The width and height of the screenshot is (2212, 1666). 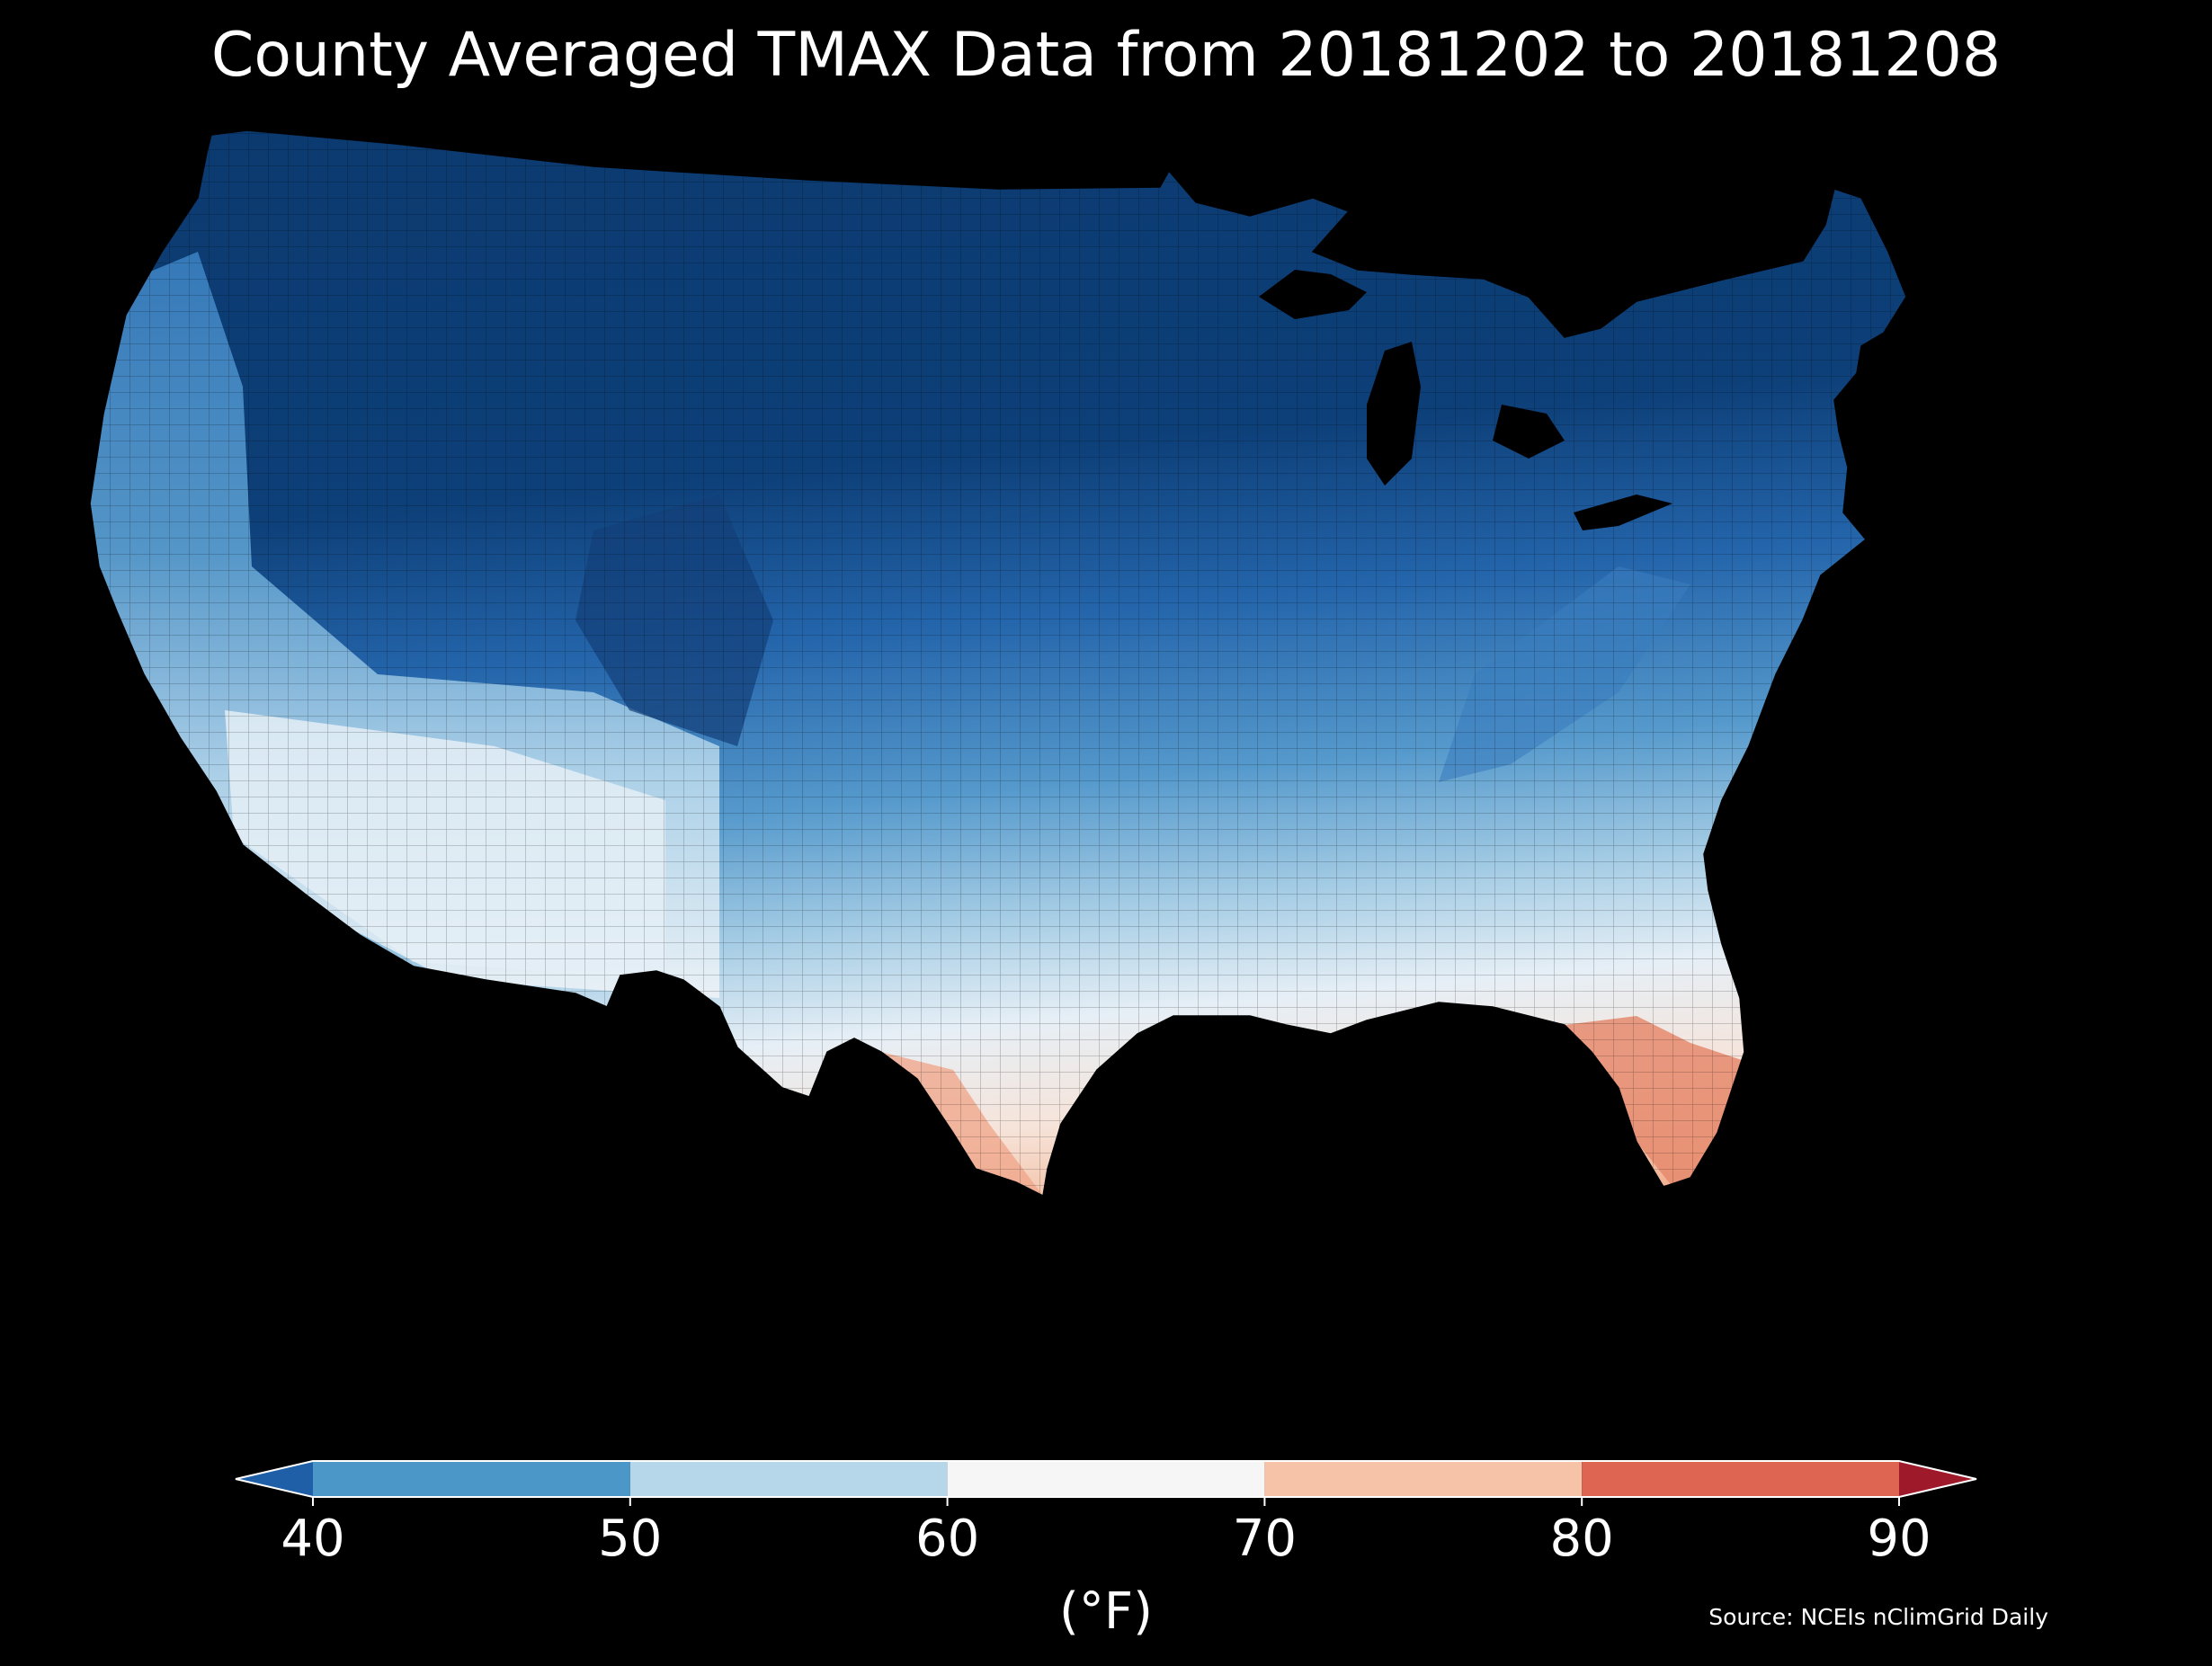 What do you see at coordinates (1106, 1612) in the screenshot?
I see `colorbar-unit-label: (°F)` at bounding box center [1106, 1612].